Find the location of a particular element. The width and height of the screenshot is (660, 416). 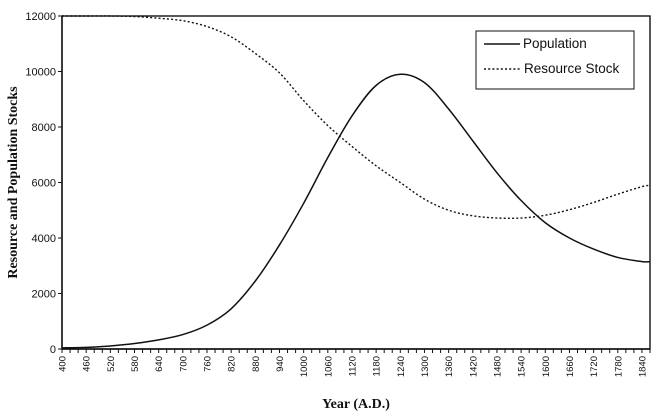

y-tick-label: 2000 is located at coordinates (44, 295).